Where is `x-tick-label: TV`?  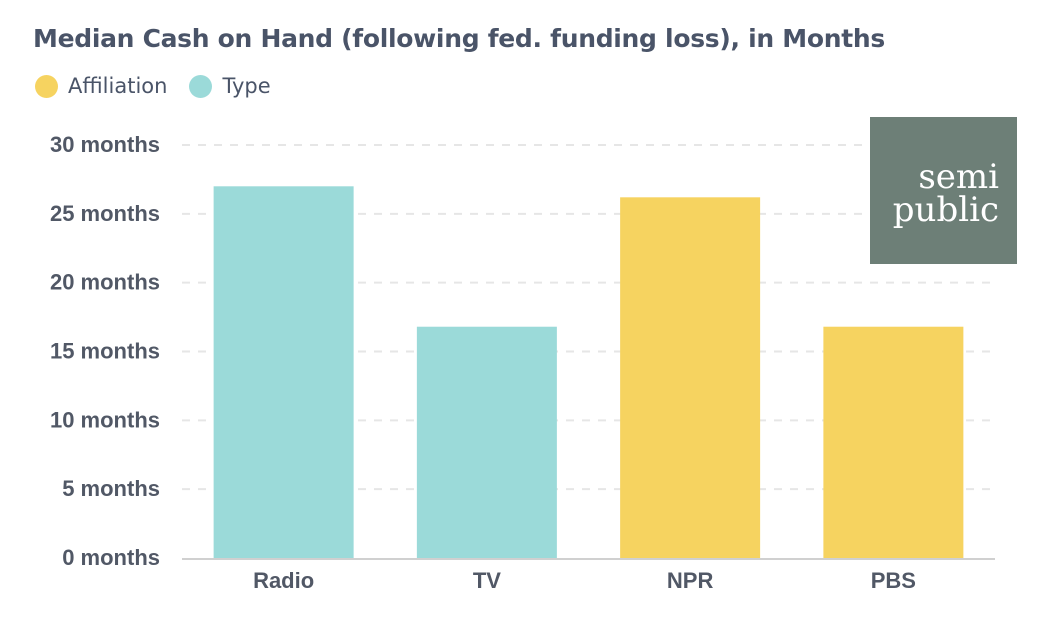
x-tick-label: TV is located at coordinates (487, 580).